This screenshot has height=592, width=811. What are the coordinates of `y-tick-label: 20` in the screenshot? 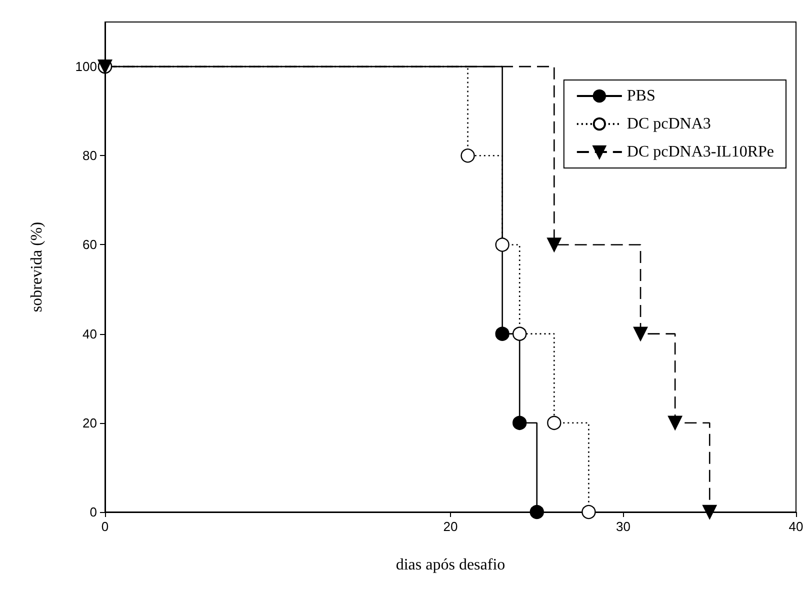 It's located at (89, 422).